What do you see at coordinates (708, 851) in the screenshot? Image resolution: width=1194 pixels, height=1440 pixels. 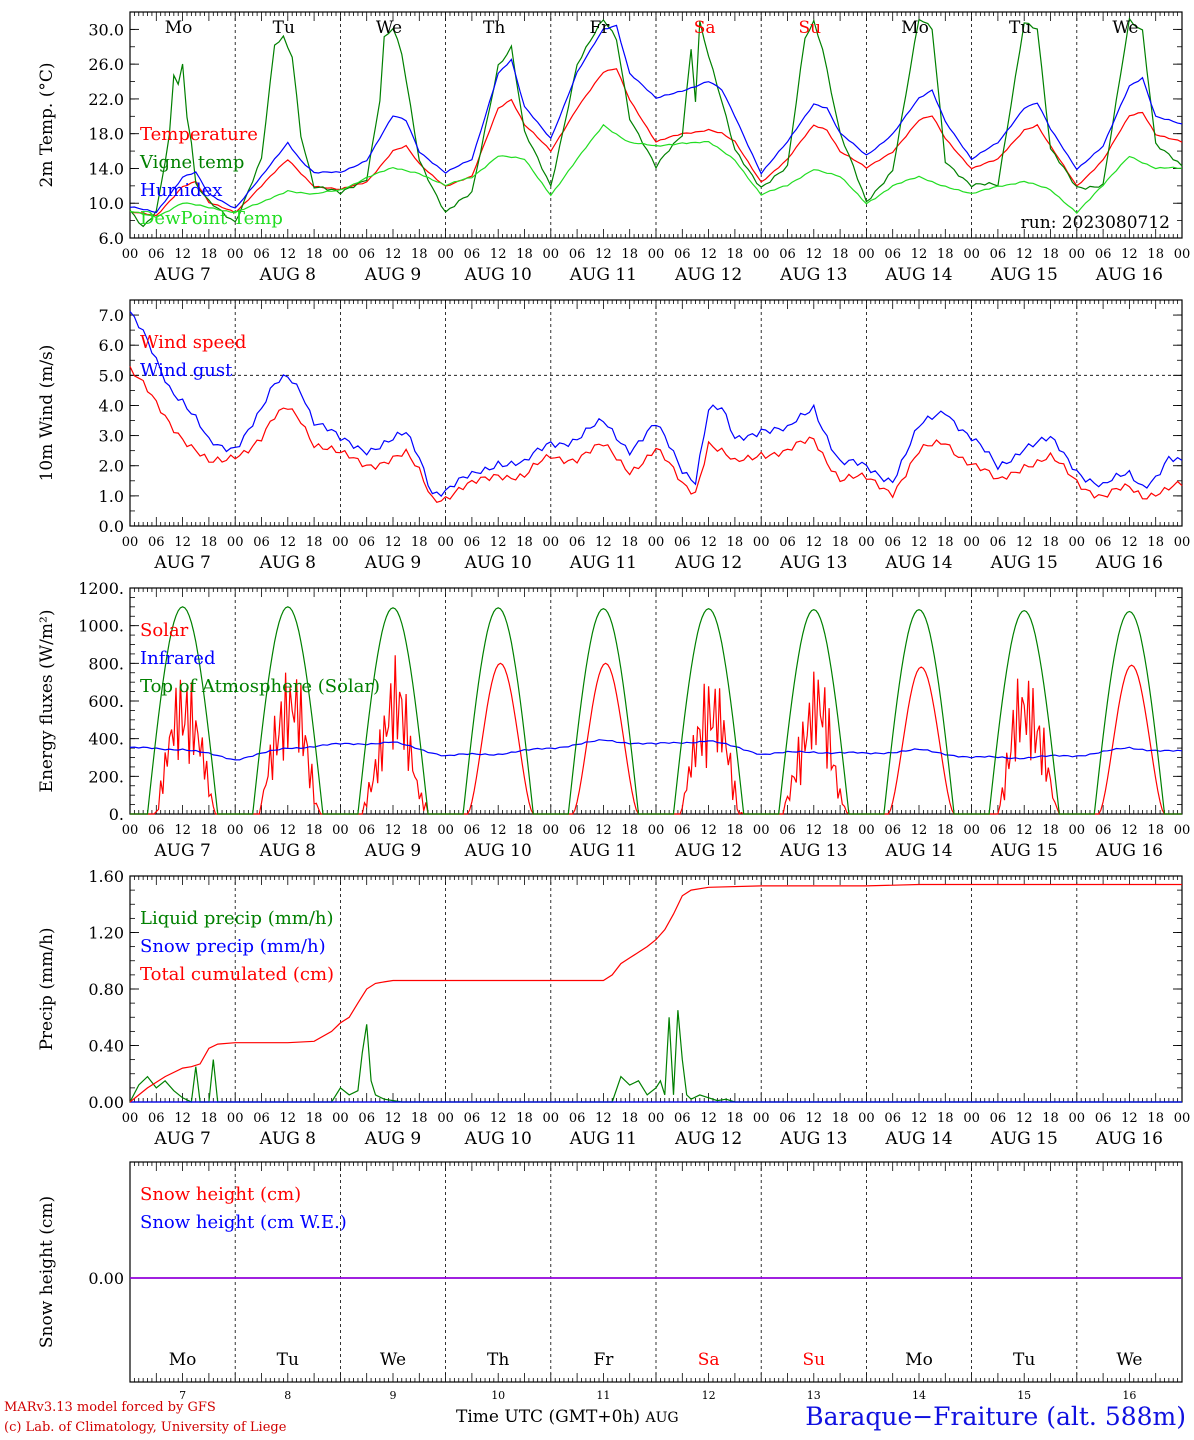 I see `date-label: AUG 12` at bounding box center [708, 851].